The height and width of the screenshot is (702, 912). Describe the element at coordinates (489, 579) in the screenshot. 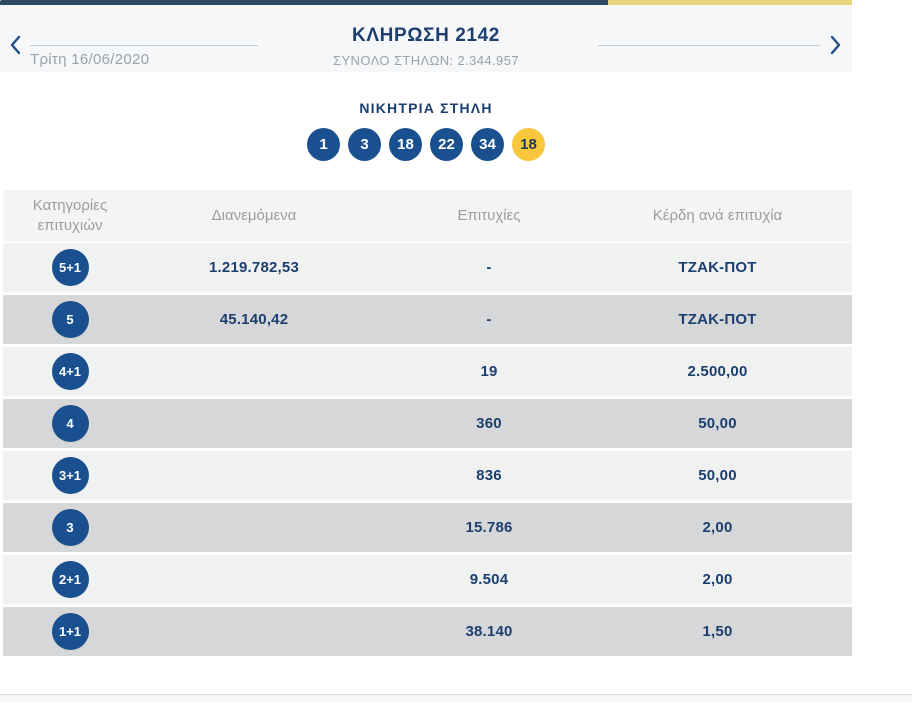

I see `wins-count: 9.504` at that location.